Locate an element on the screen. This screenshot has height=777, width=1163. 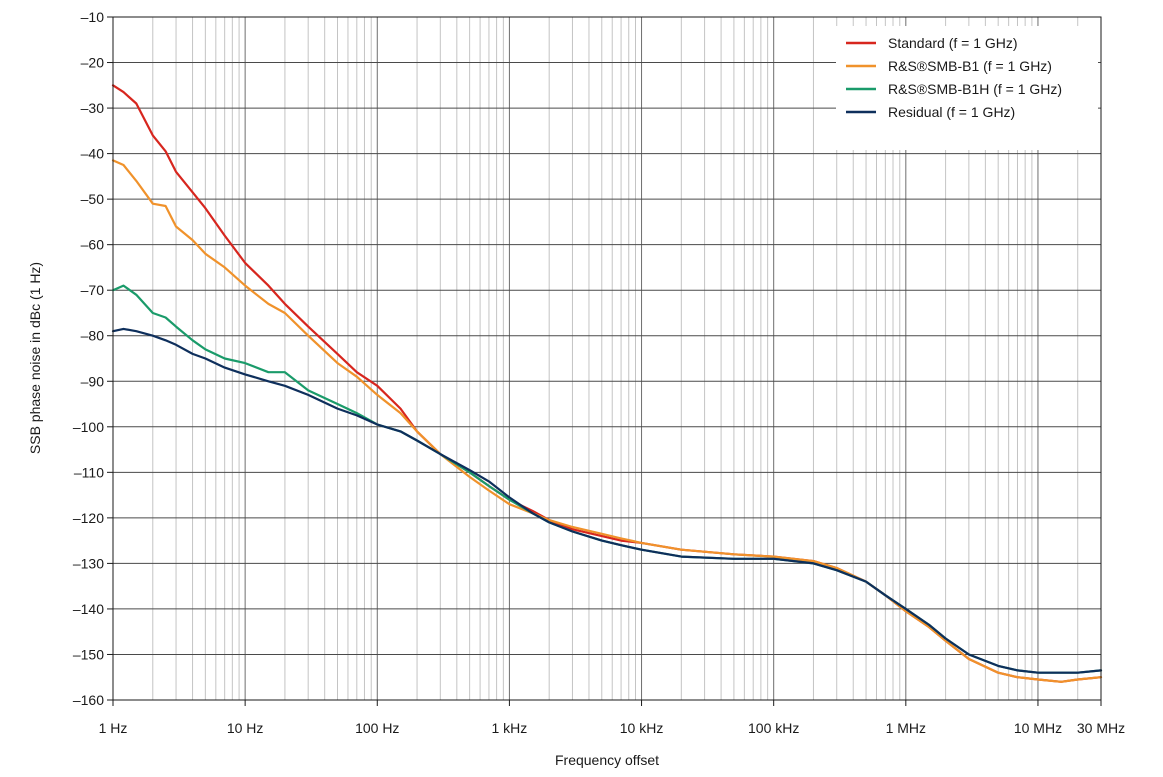
y-tick-label: –40 is located at coordinates (93, 154).